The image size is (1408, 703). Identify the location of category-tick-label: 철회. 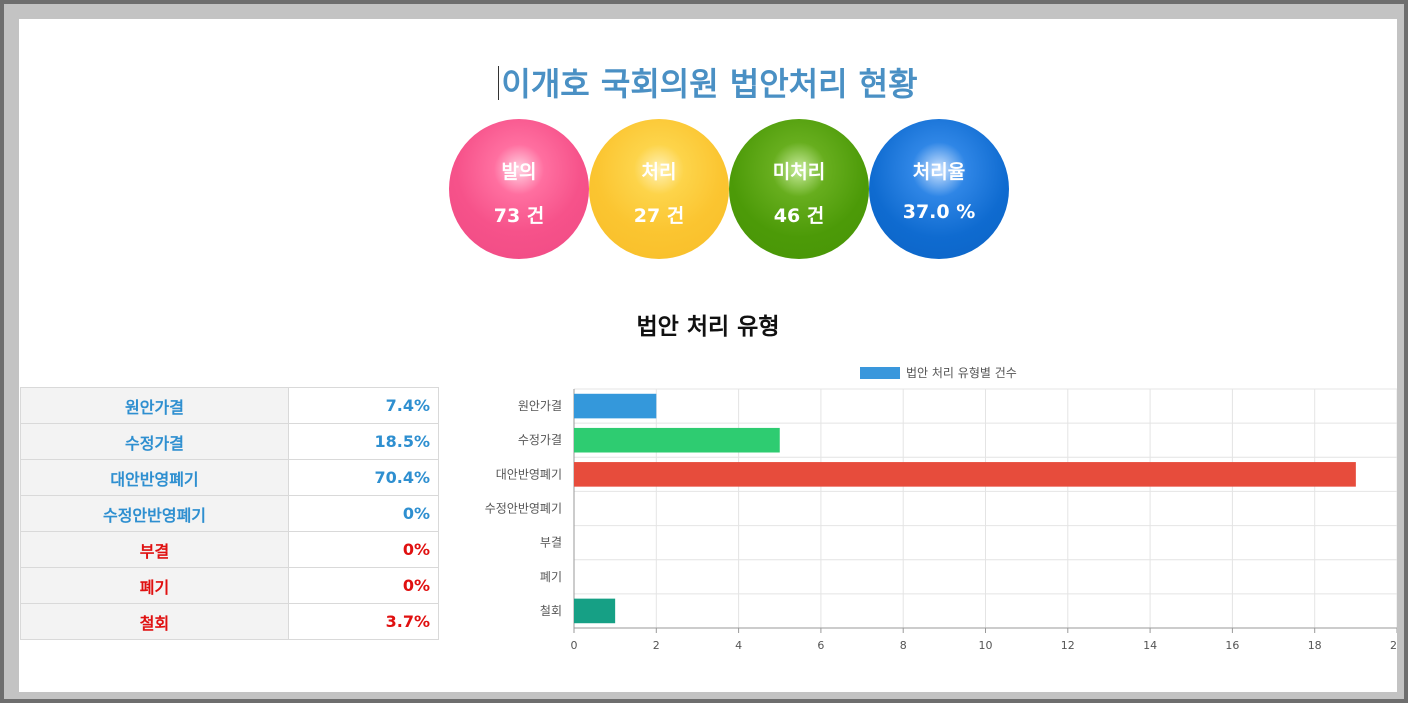
(551, 611).